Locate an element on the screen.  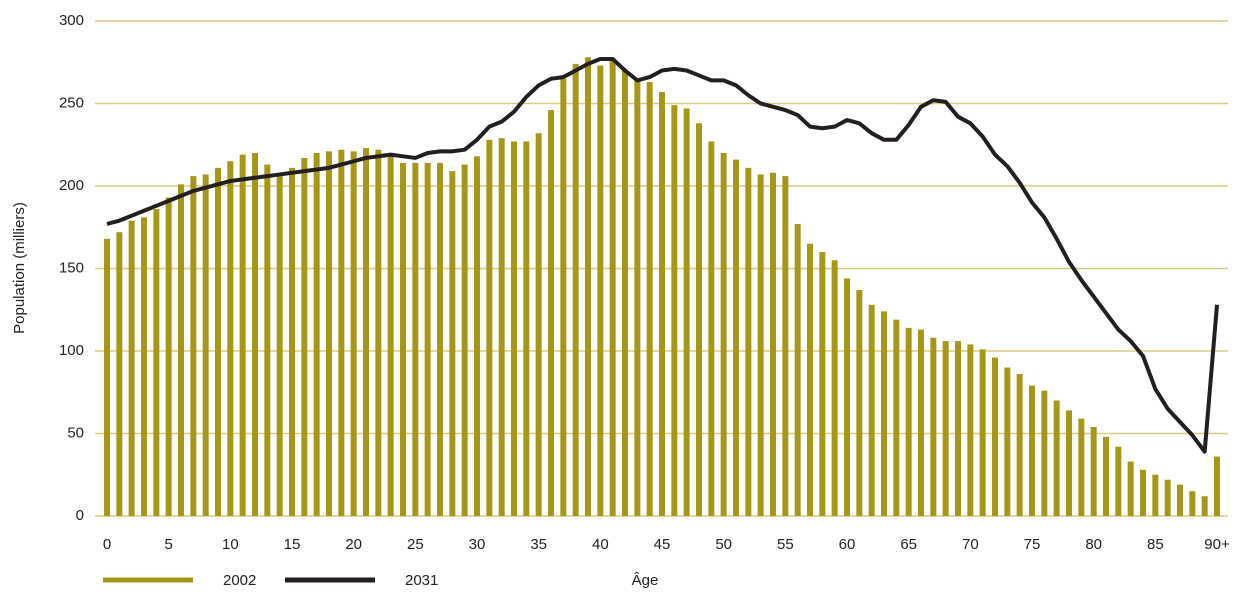
x-tick-label: 60 is located at coordinates (847, 544).